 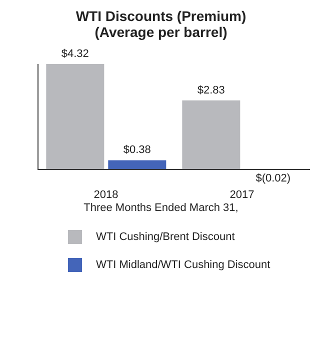 What do you see at coordinates (161, 32) in the screenshot?
I see `chart-subtitle: (Average per barrel)` at bounding box center [161, 32].